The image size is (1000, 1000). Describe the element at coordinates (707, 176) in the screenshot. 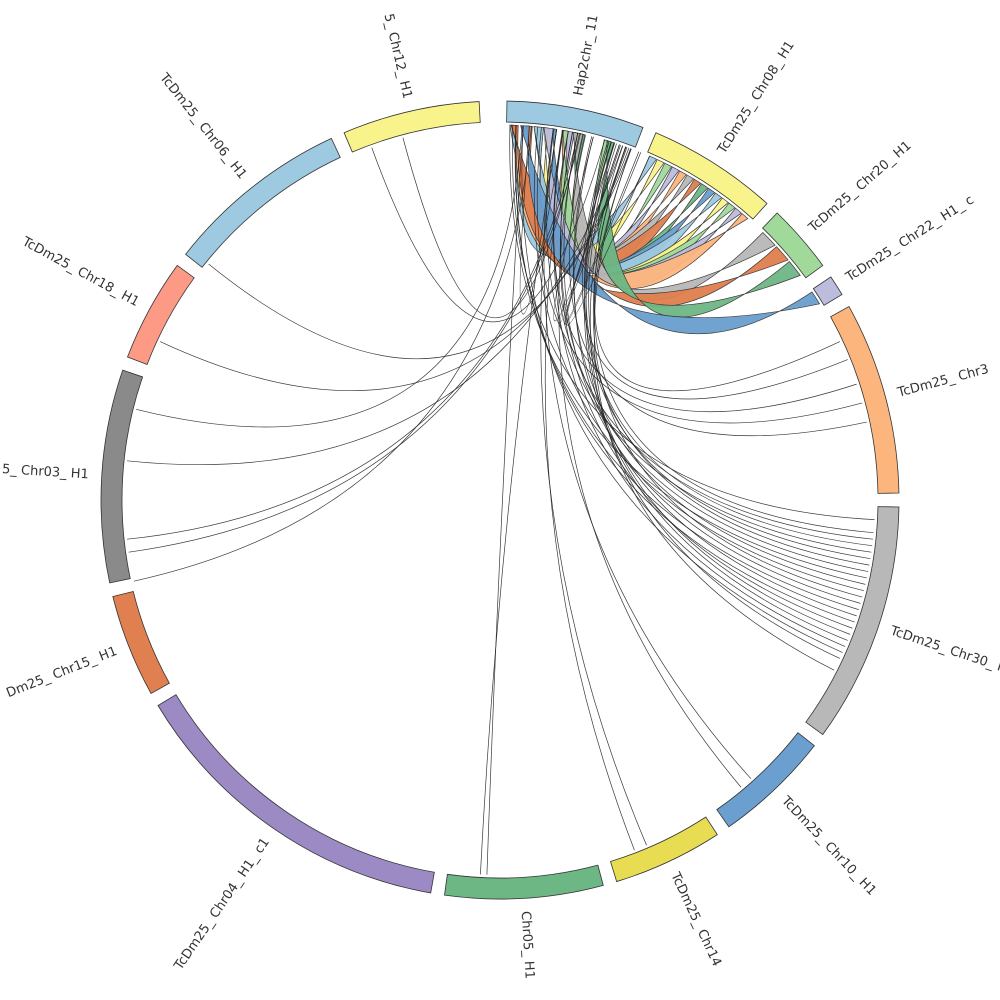

I see `segment-tcdm25-chr08-h1` at that location.